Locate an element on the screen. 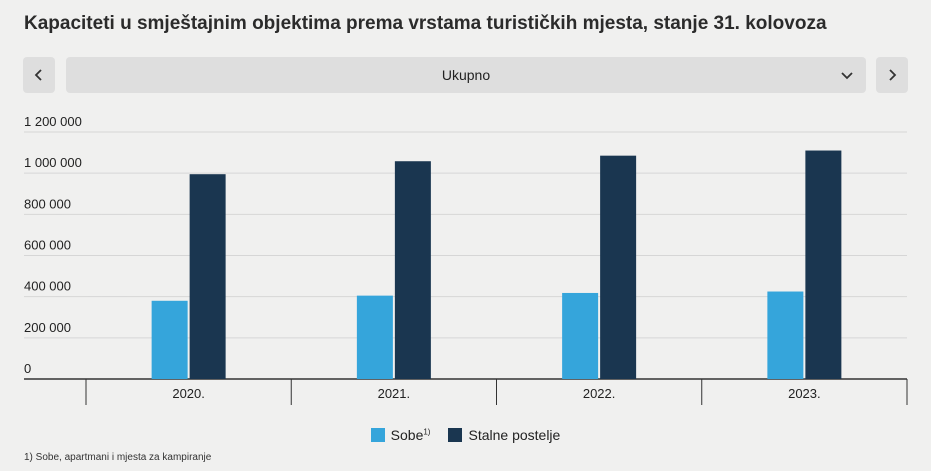 The image size is (931, 471). category-select-value: Ukupno is located at coordinates (466, 75).